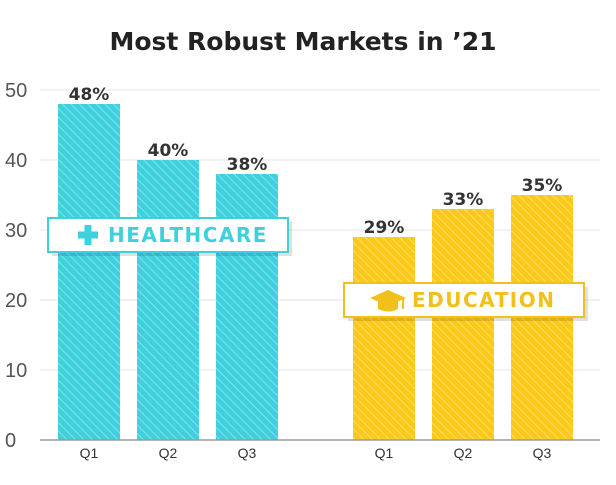 The height and width of the screenshot is (485, 616). I want to click on data-label: 33%, so click(463, 200).